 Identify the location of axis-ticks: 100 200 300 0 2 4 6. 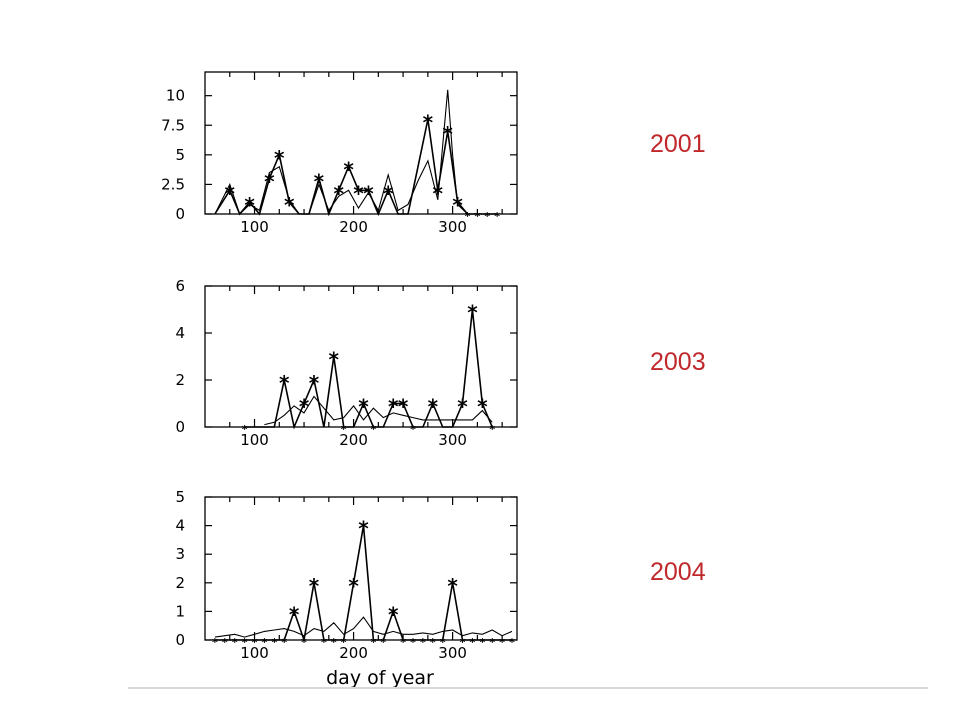
(346, 363).